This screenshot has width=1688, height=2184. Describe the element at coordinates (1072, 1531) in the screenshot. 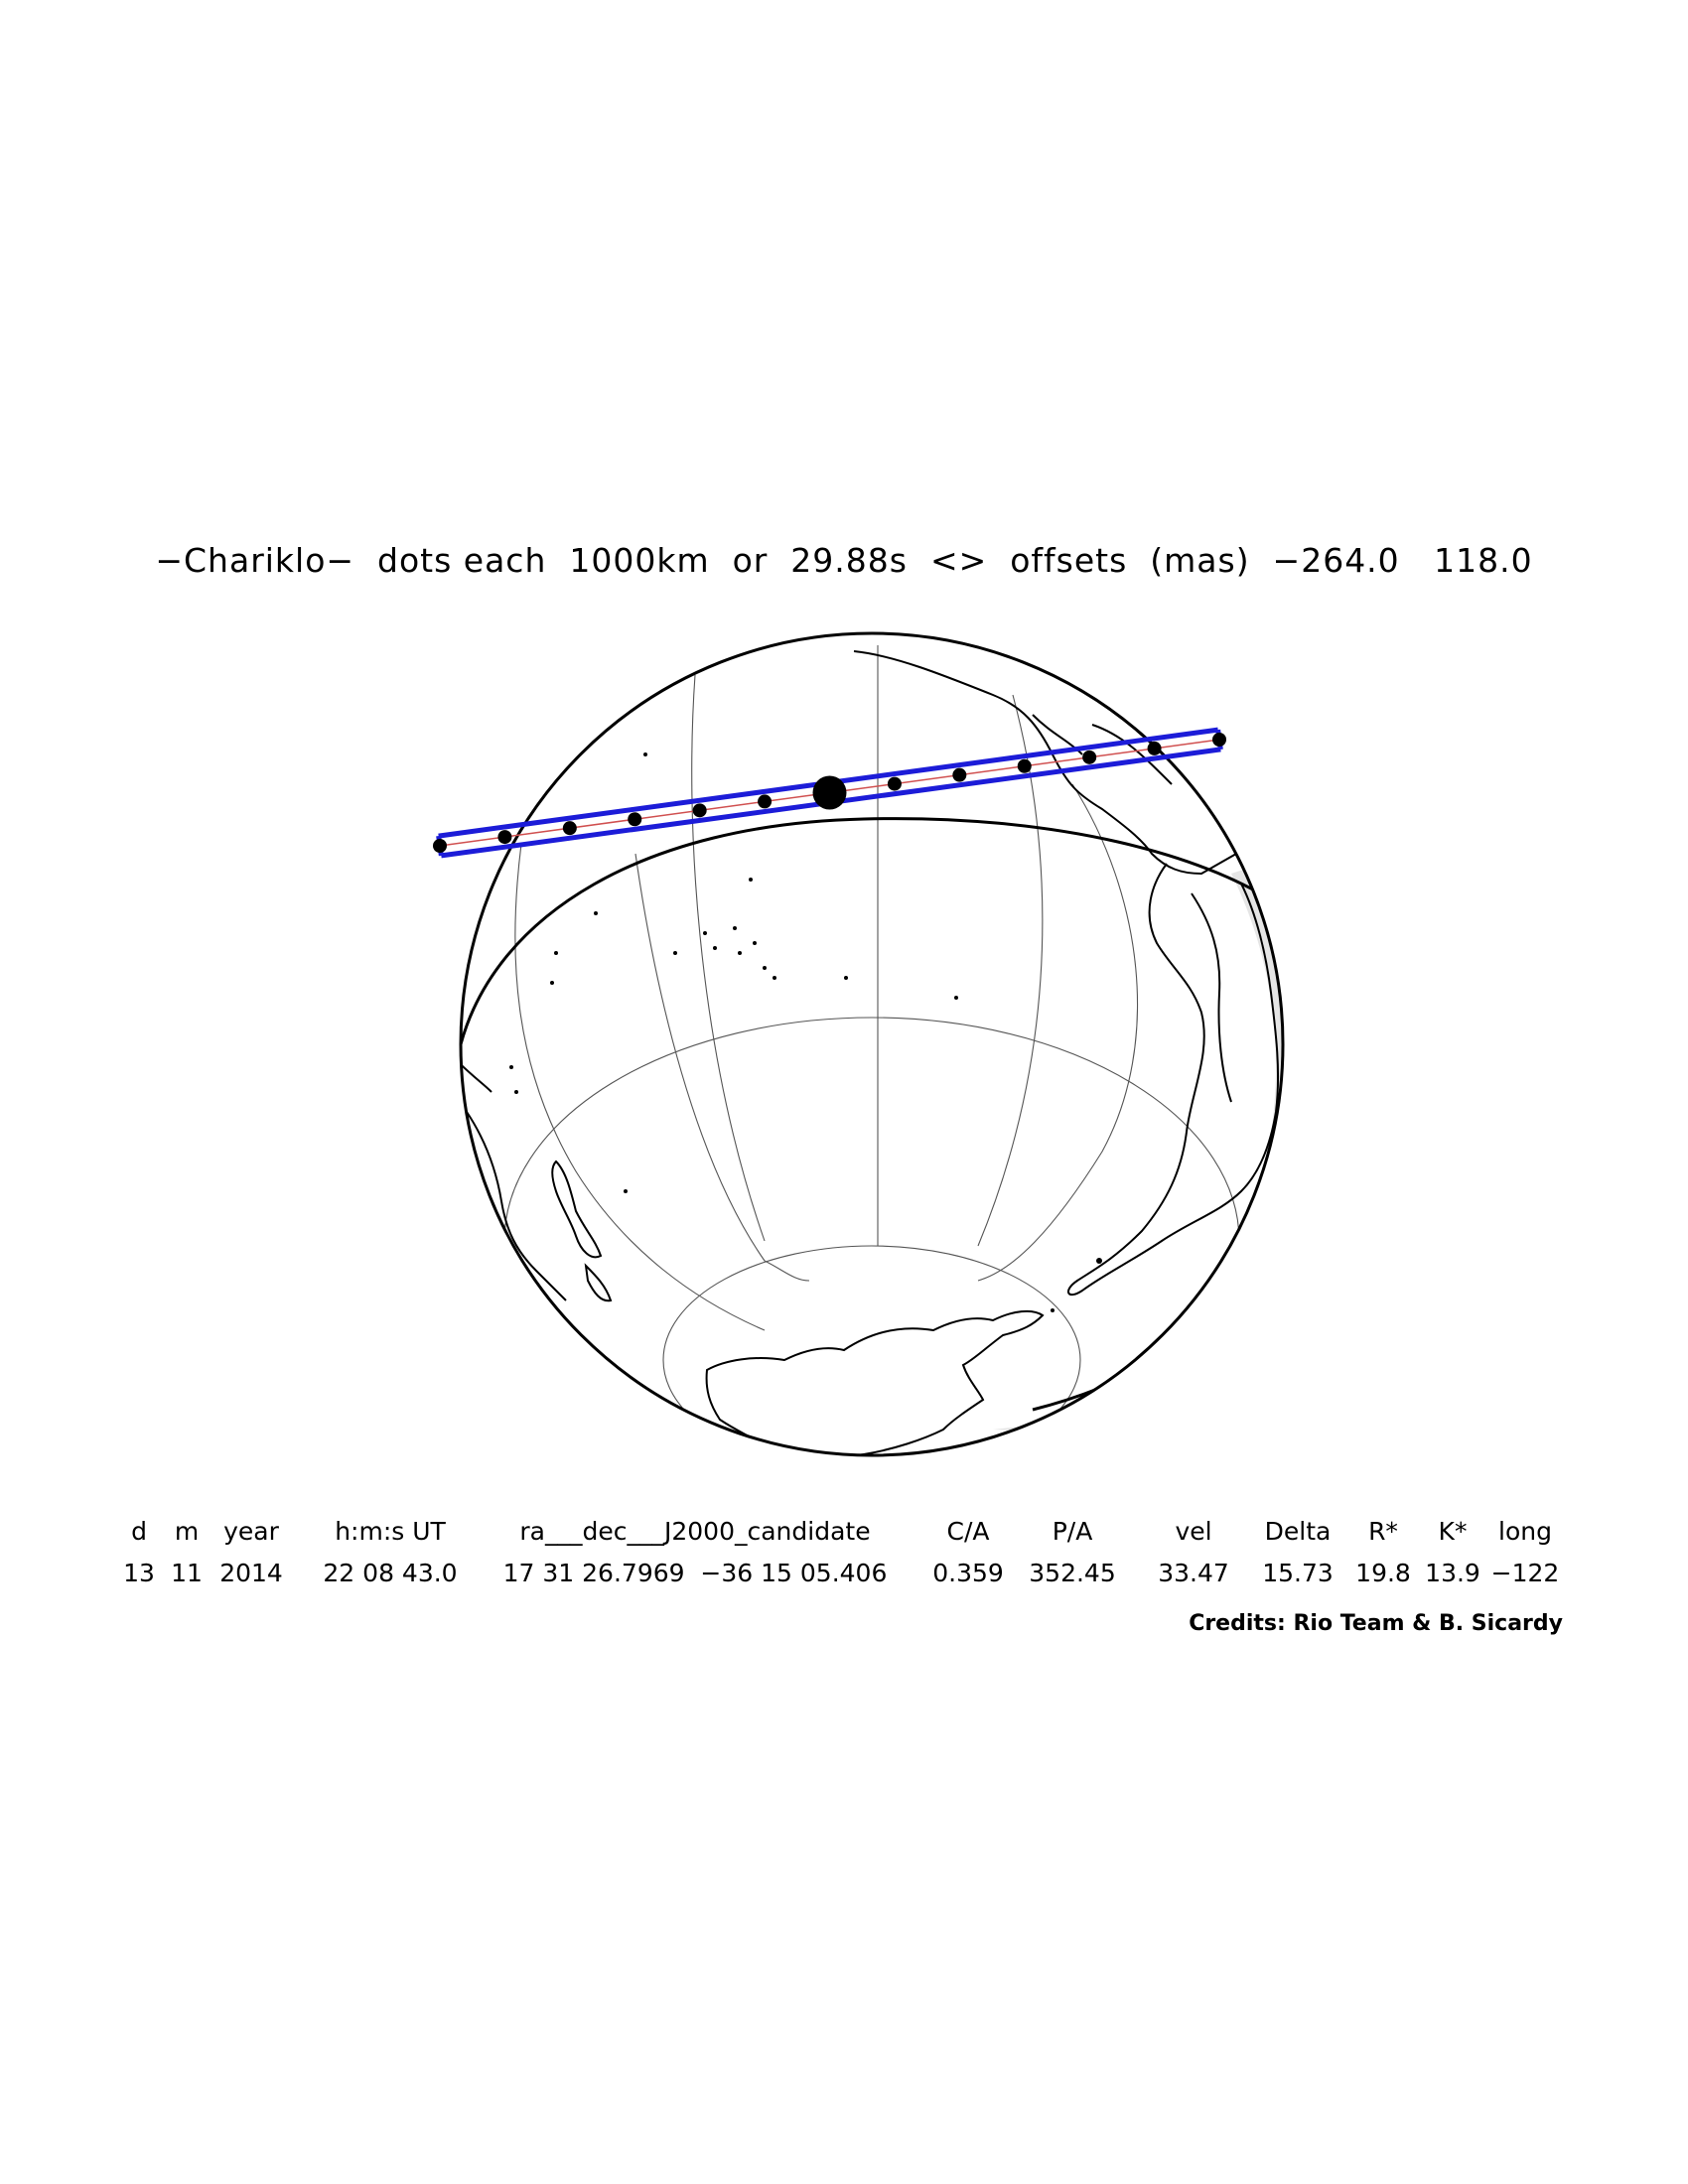

I see `table-header-cell-6: P/A` at that location.